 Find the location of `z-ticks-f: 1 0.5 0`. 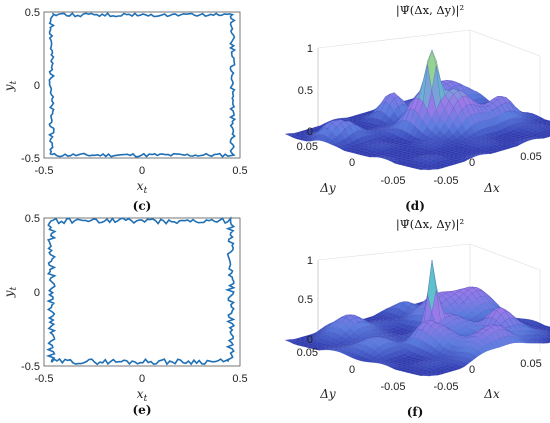

z-ticks-f: 1 0.5 0 is located at coordinates (305, 300).